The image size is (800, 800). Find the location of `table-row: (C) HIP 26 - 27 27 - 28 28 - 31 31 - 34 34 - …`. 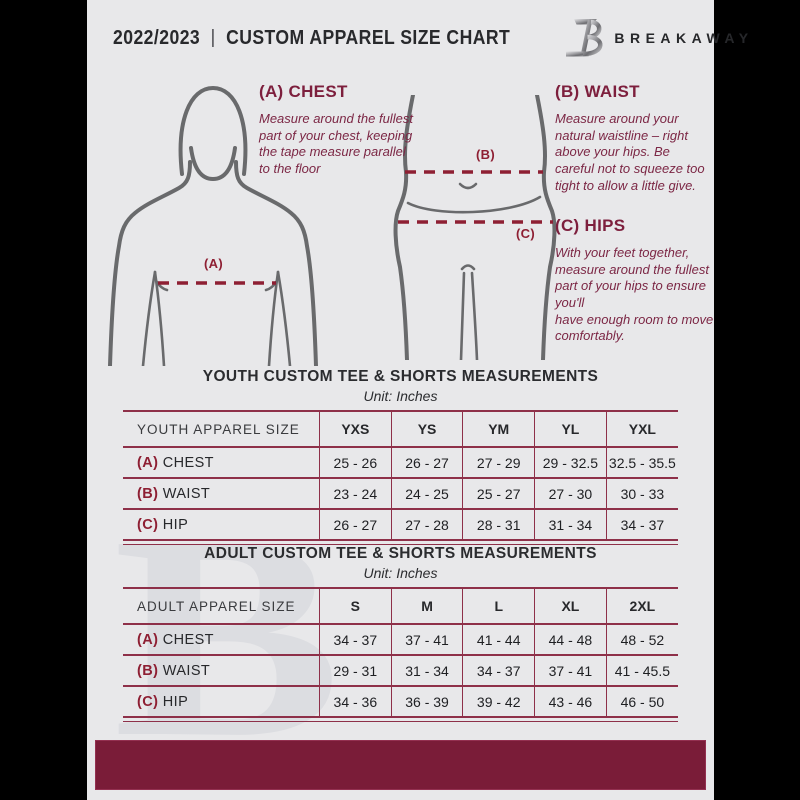

table-row: (C) HIP 26 - 27 27 - 28 28 - 31 31 - 34 34 - … is located at coordinates (400, 524).